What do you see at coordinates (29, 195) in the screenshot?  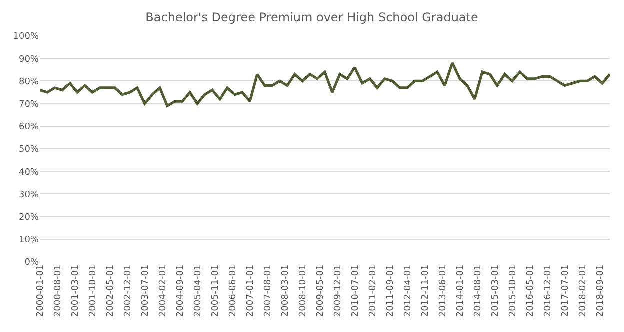 I see `y-tick-label: 30%` at bounding box center [29, 195].